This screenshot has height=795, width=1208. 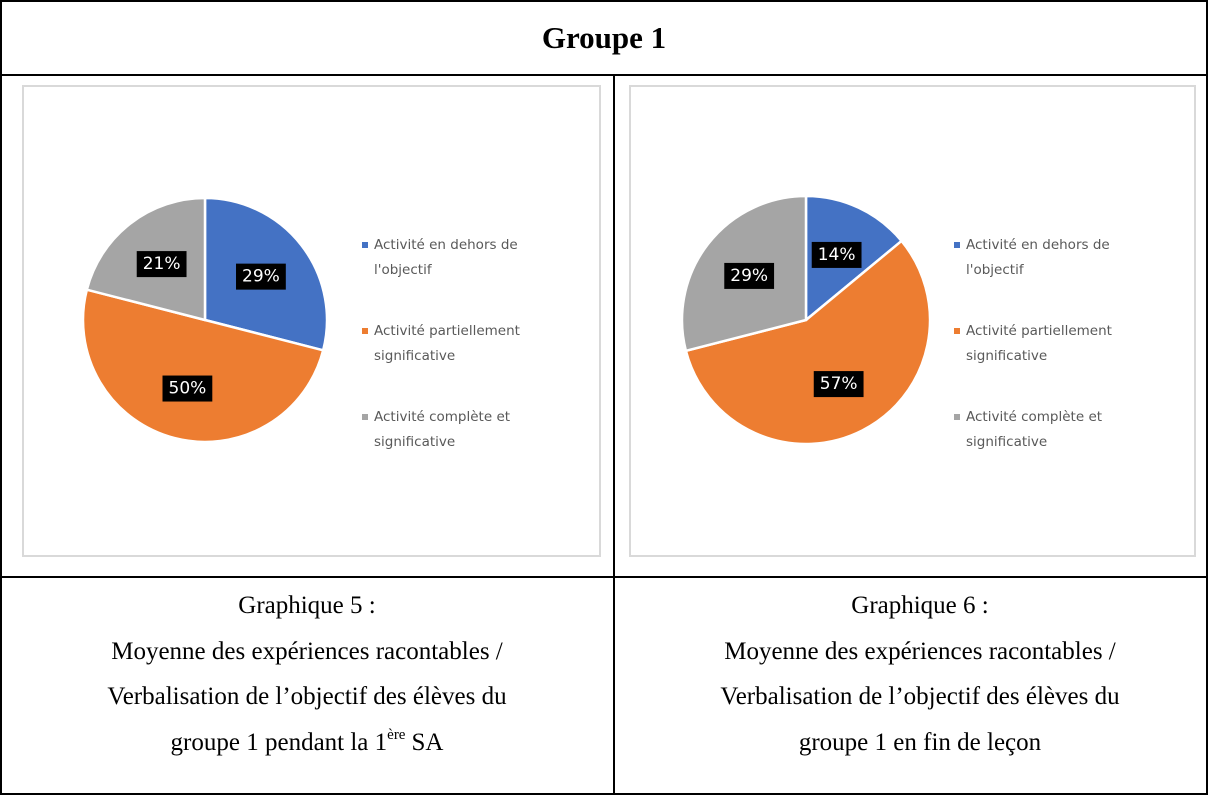 I want to click on data-label: 21%, so click(x=161, y=264).